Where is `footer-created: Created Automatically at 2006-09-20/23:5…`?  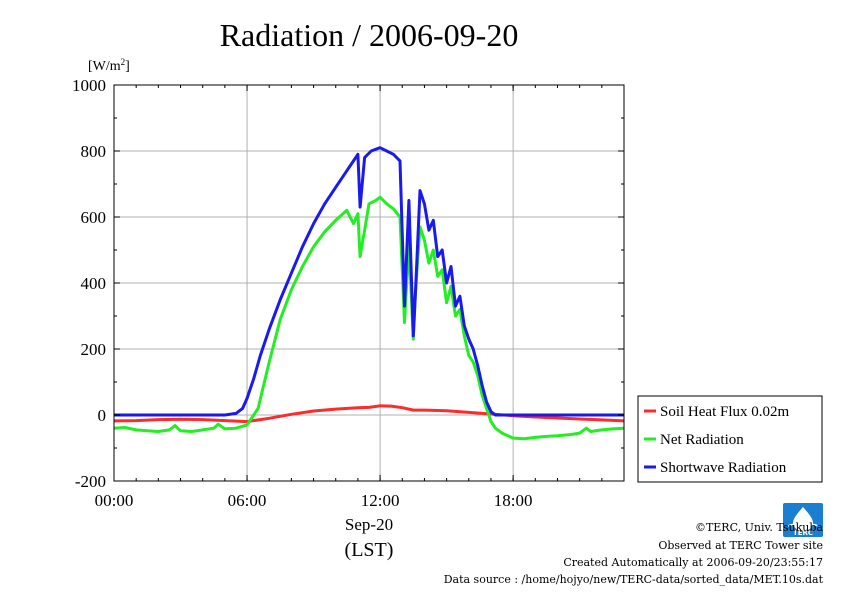
footer-created: Created Automatically at 2006-09-20/23:5… is located at coordinates (693, 562).